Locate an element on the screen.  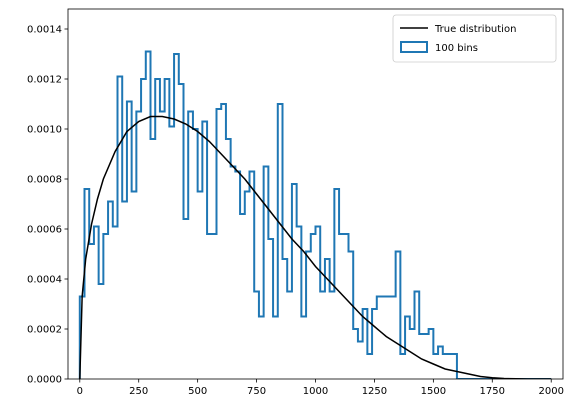
y-tick-label: 0.0008 is located at coordinates (44, 180).